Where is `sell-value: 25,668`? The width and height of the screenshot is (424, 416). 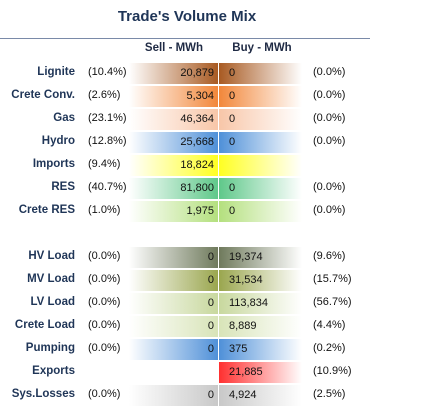 sell-value: 25,668 is located at coordinates (197, 142).